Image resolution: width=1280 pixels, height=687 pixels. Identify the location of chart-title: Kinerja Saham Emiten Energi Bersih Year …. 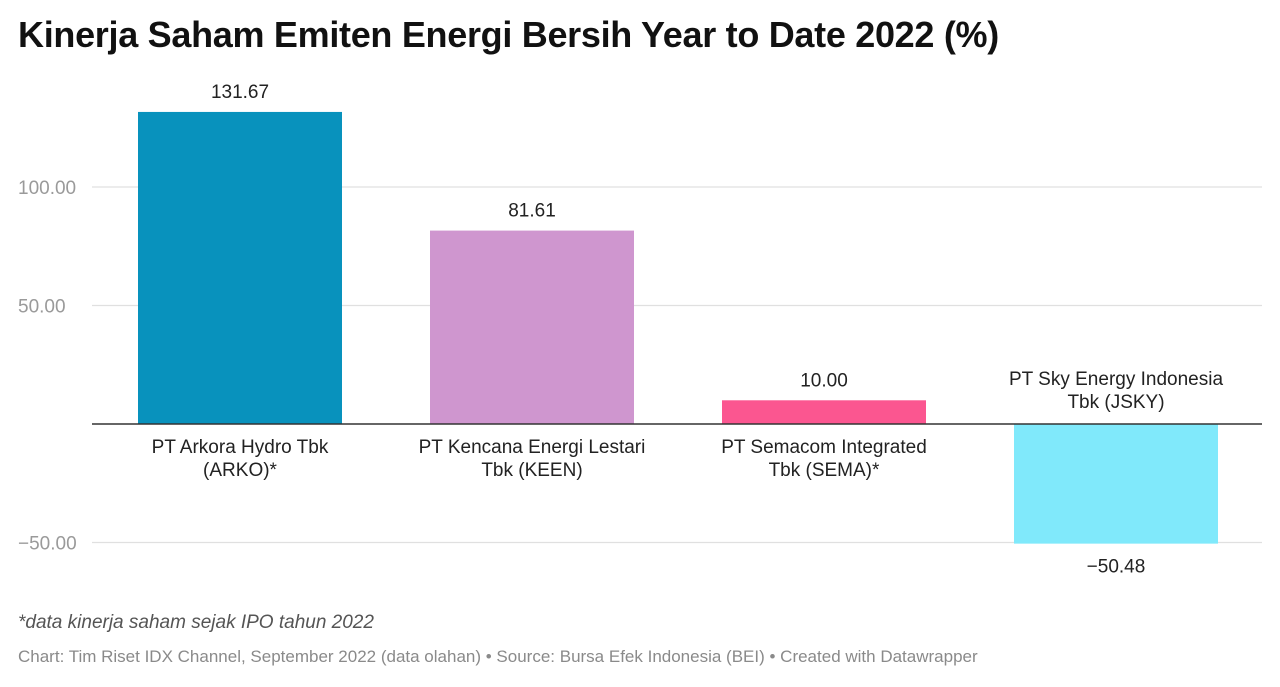
(508, 34).